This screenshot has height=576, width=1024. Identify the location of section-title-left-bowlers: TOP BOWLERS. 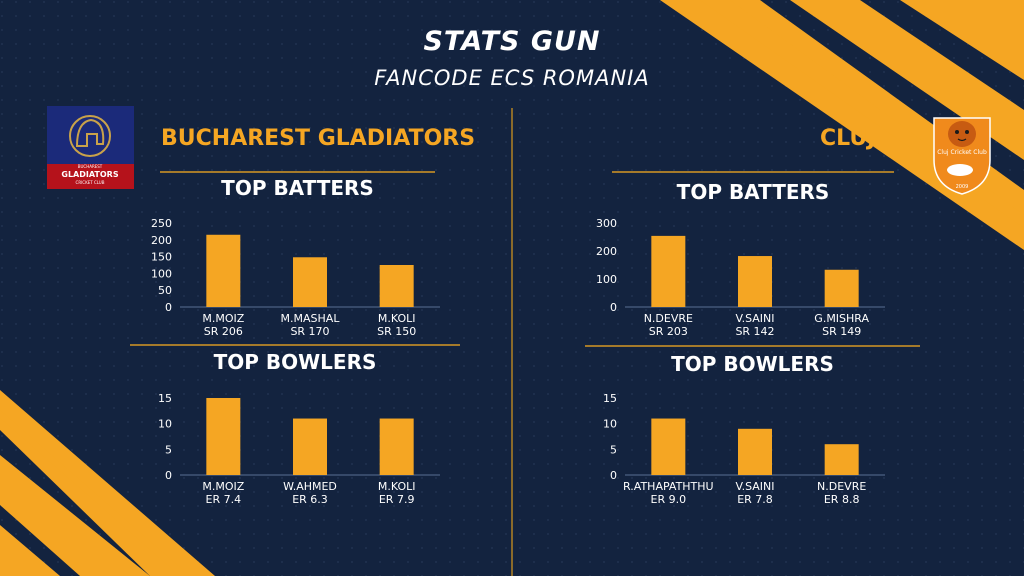
(295, 362).